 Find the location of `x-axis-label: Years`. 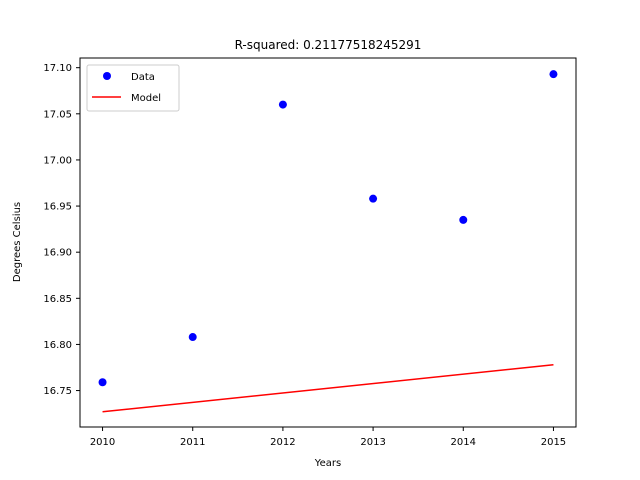

x-axis-label: Years is located at coordinates (327, 463).